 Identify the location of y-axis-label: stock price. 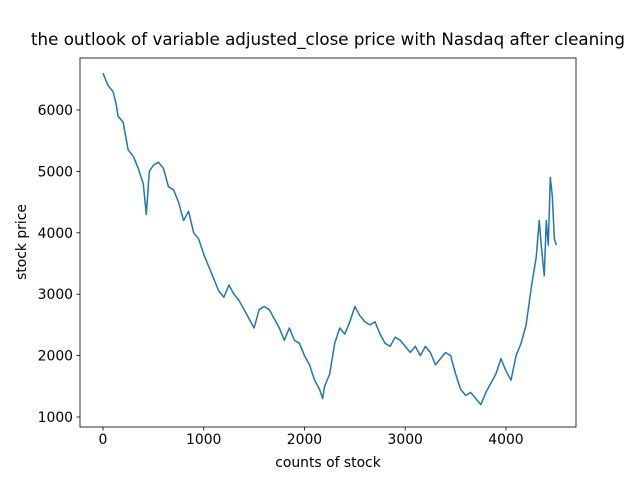
(22, 242).